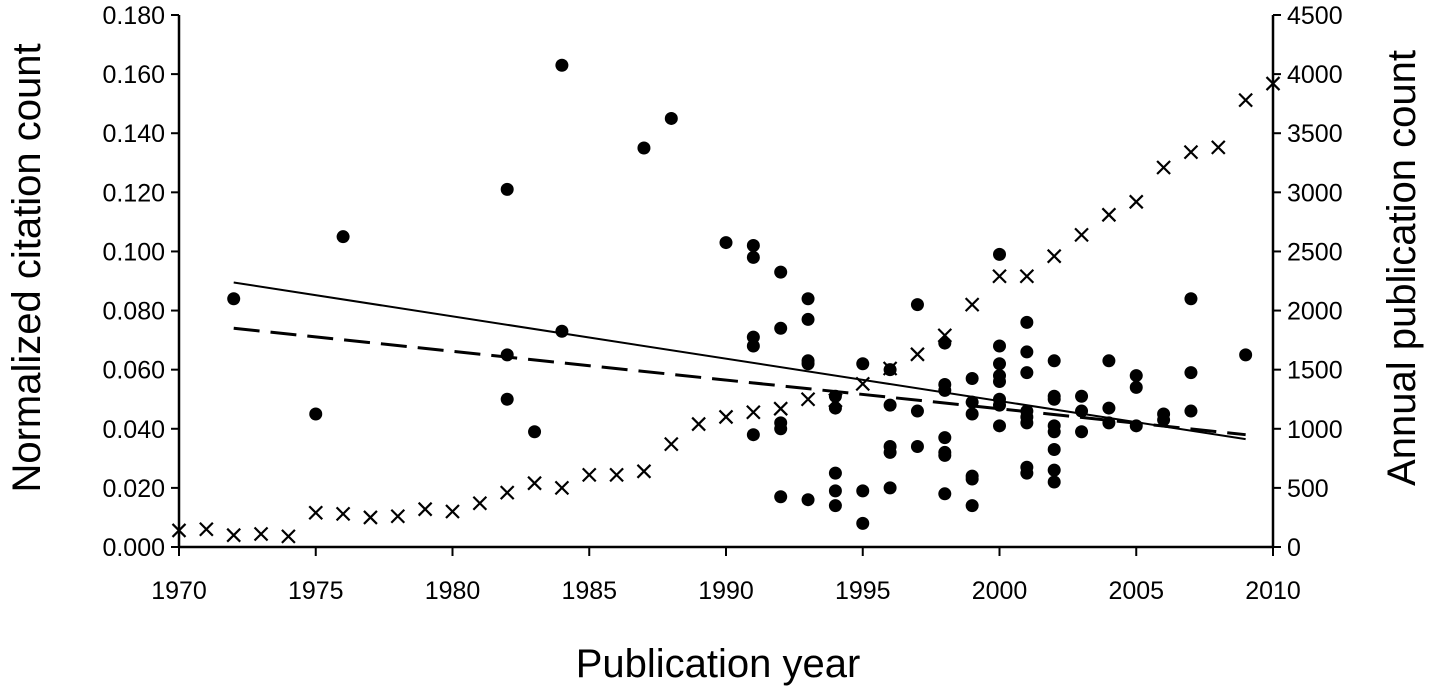 The image size is (1429, 694). I want to click on y-right-tick-label: 3000, so click(1315, 193).